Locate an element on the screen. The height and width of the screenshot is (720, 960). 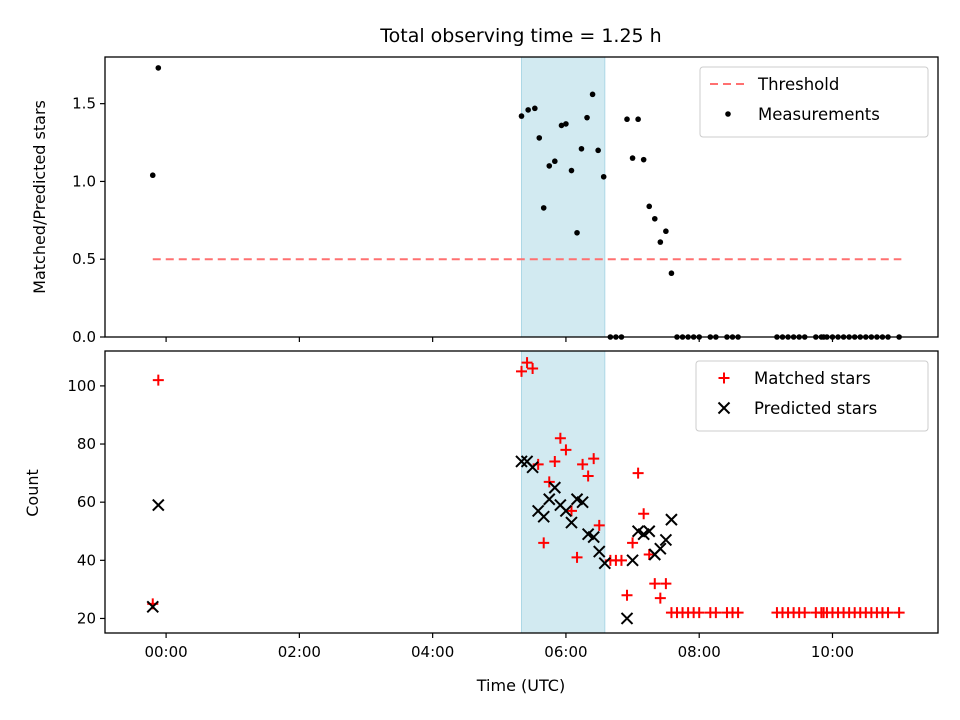
x-tick-label: 06:00 is located at coordinates (565, 652).